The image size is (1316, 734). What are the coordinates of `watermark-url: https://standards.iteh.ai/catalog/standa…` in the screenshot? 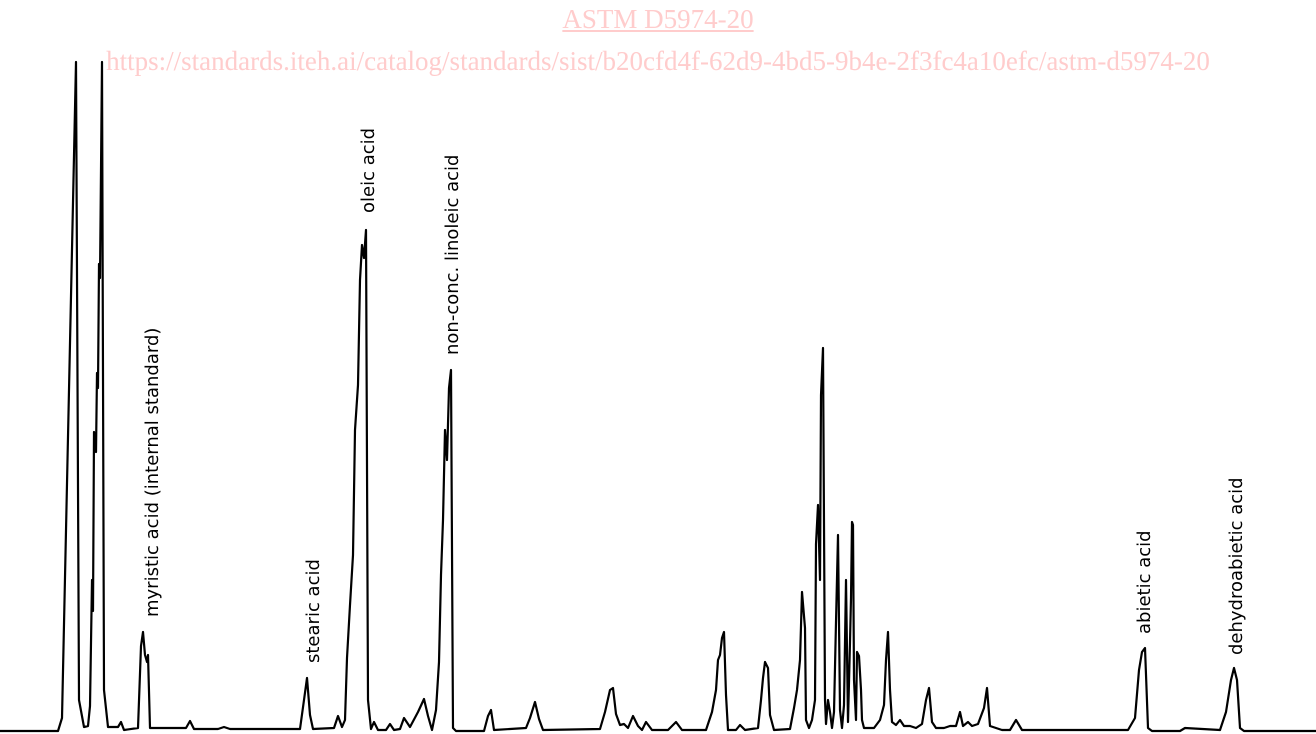 It's located at (658, 61).